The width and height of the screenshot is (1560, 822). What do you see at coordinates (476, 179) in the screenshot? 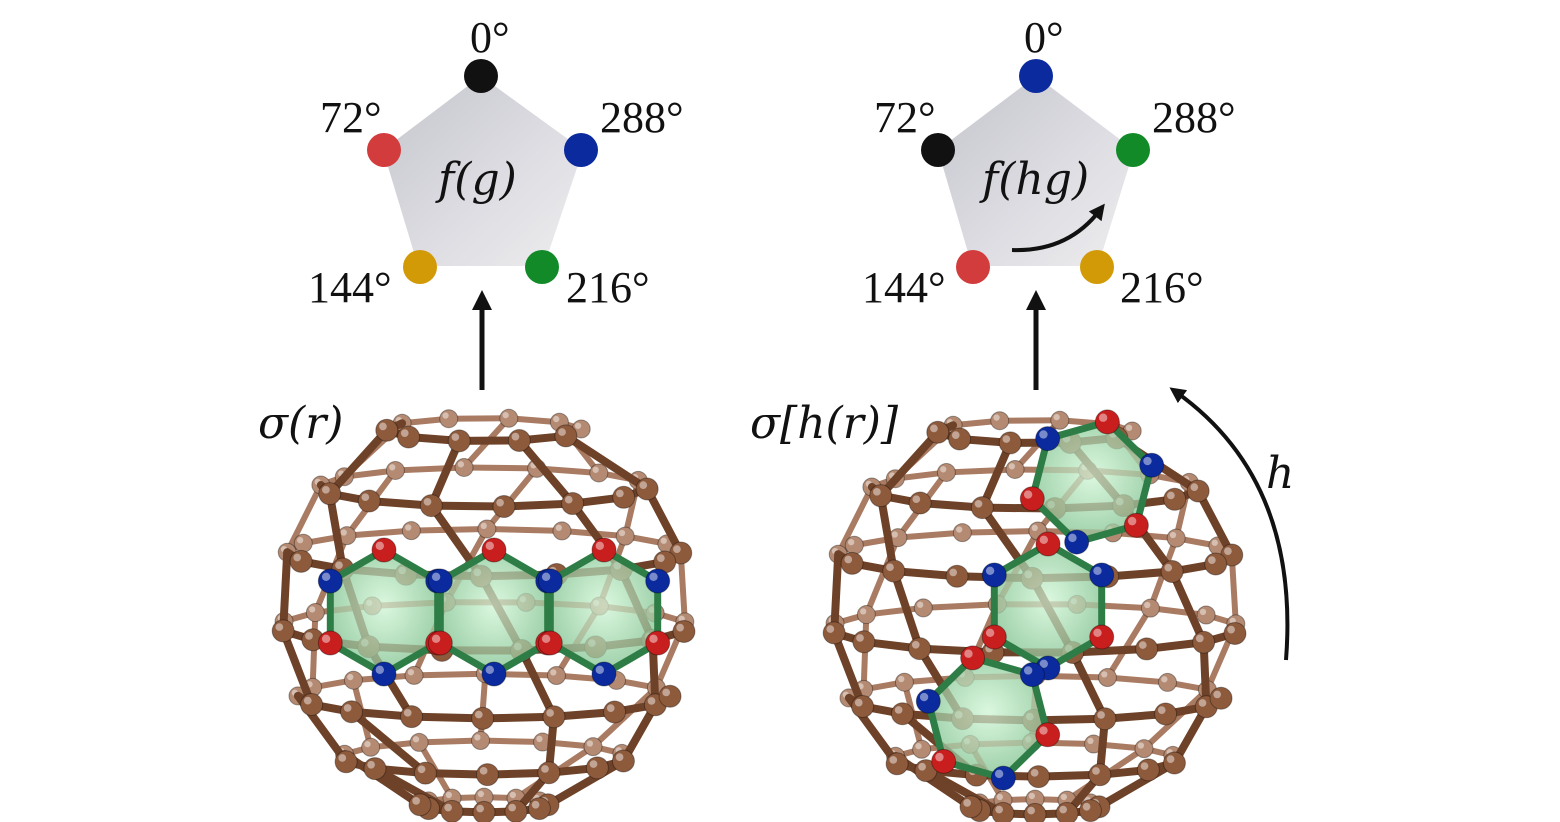
I see `pentagon-left-label: f(g)` at bounding box center [476, 179].